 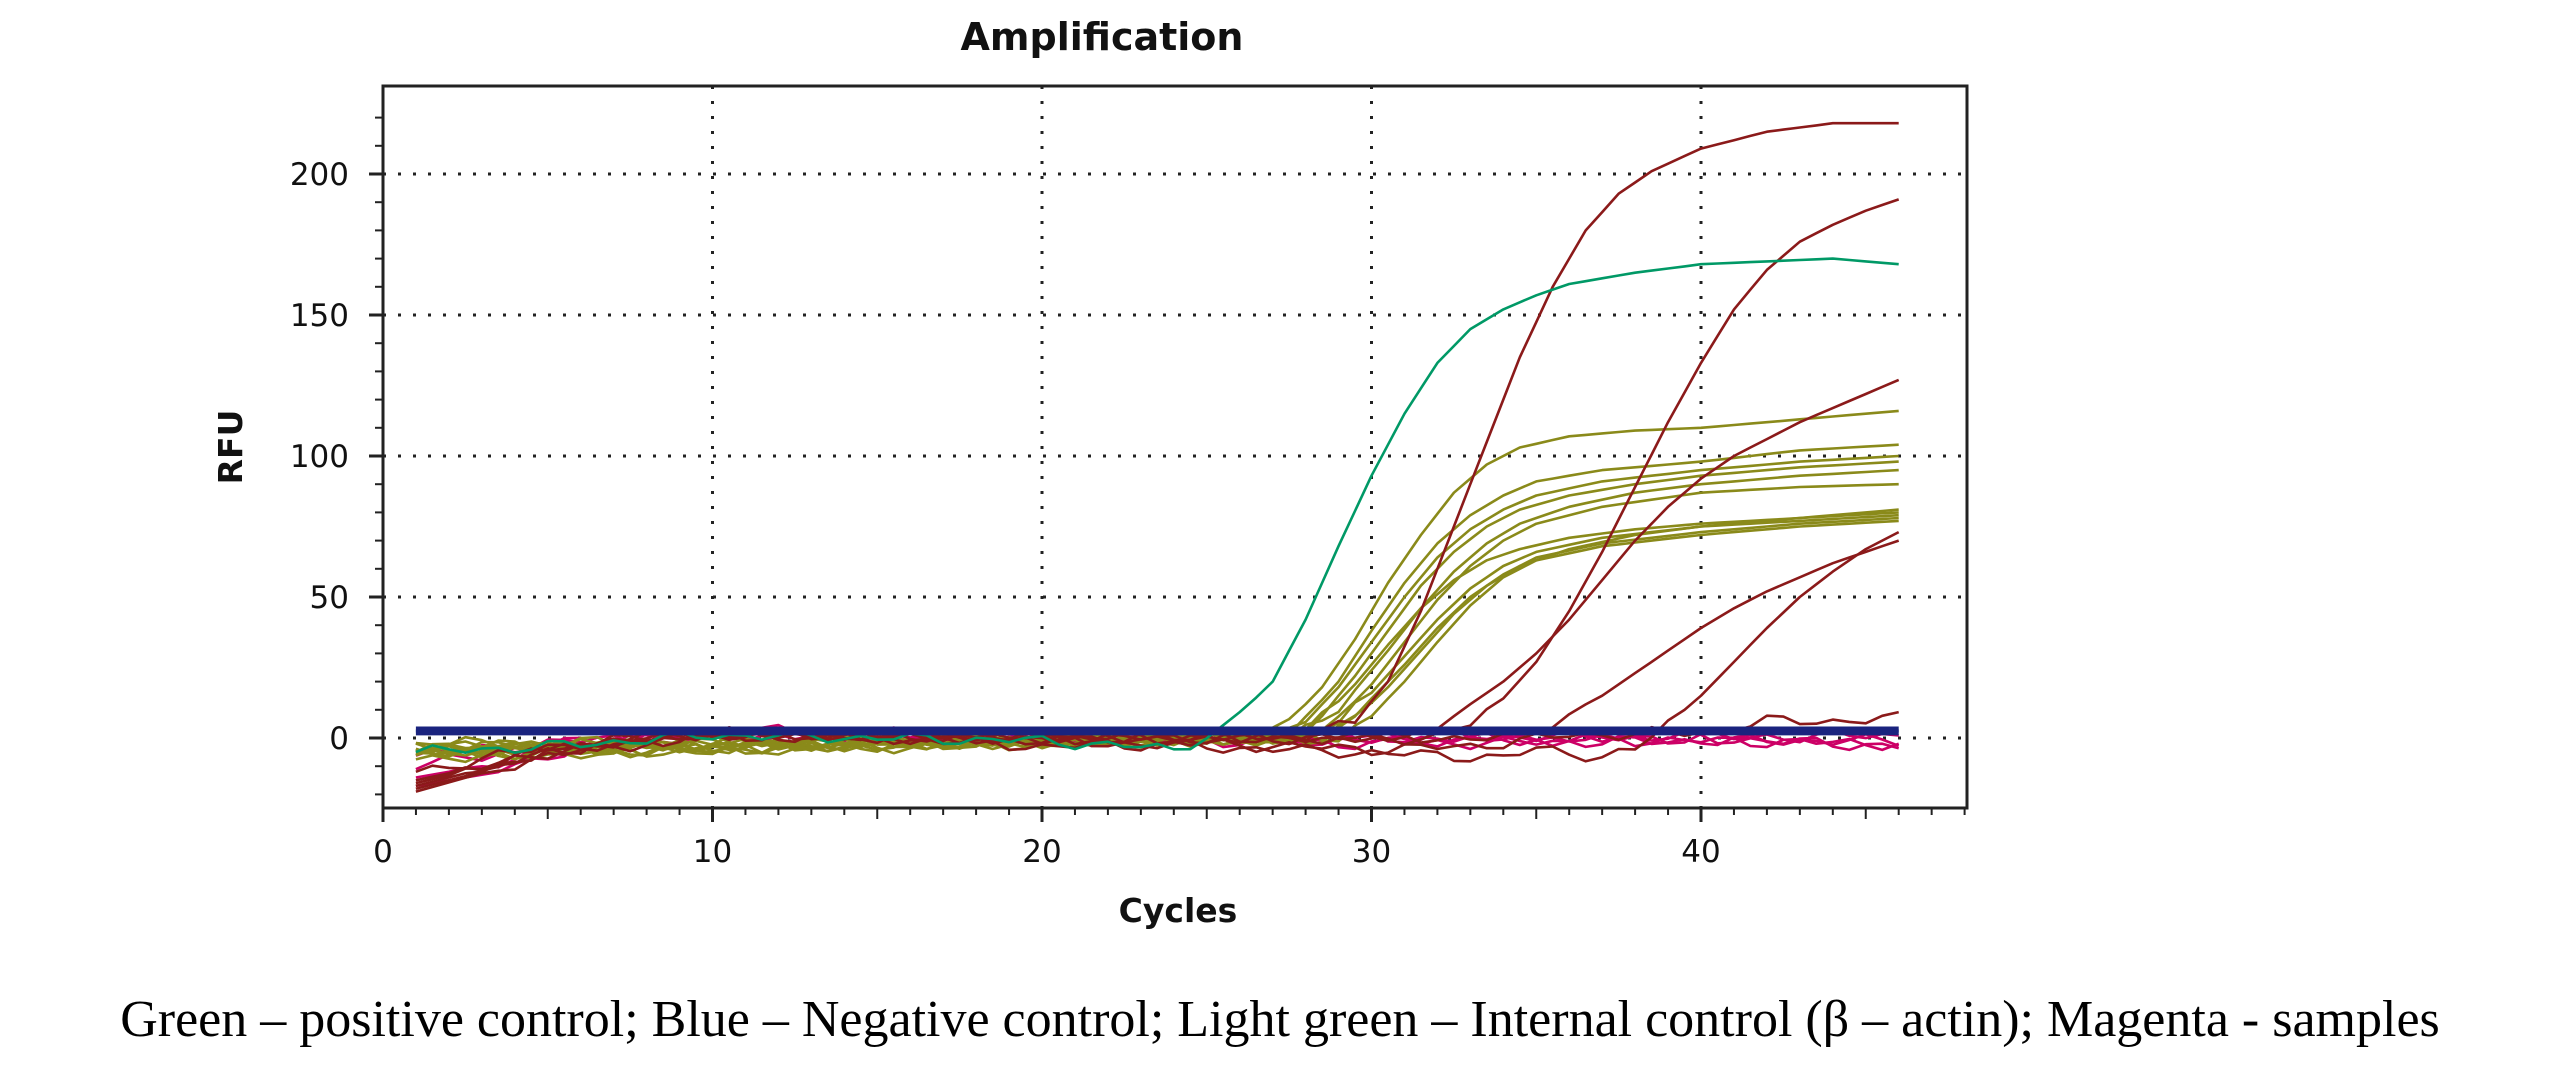 What do you see at coordinates (319, 175) in the screenshot?
I see `y-tick-label: 200` at bounding box center [319, 175].